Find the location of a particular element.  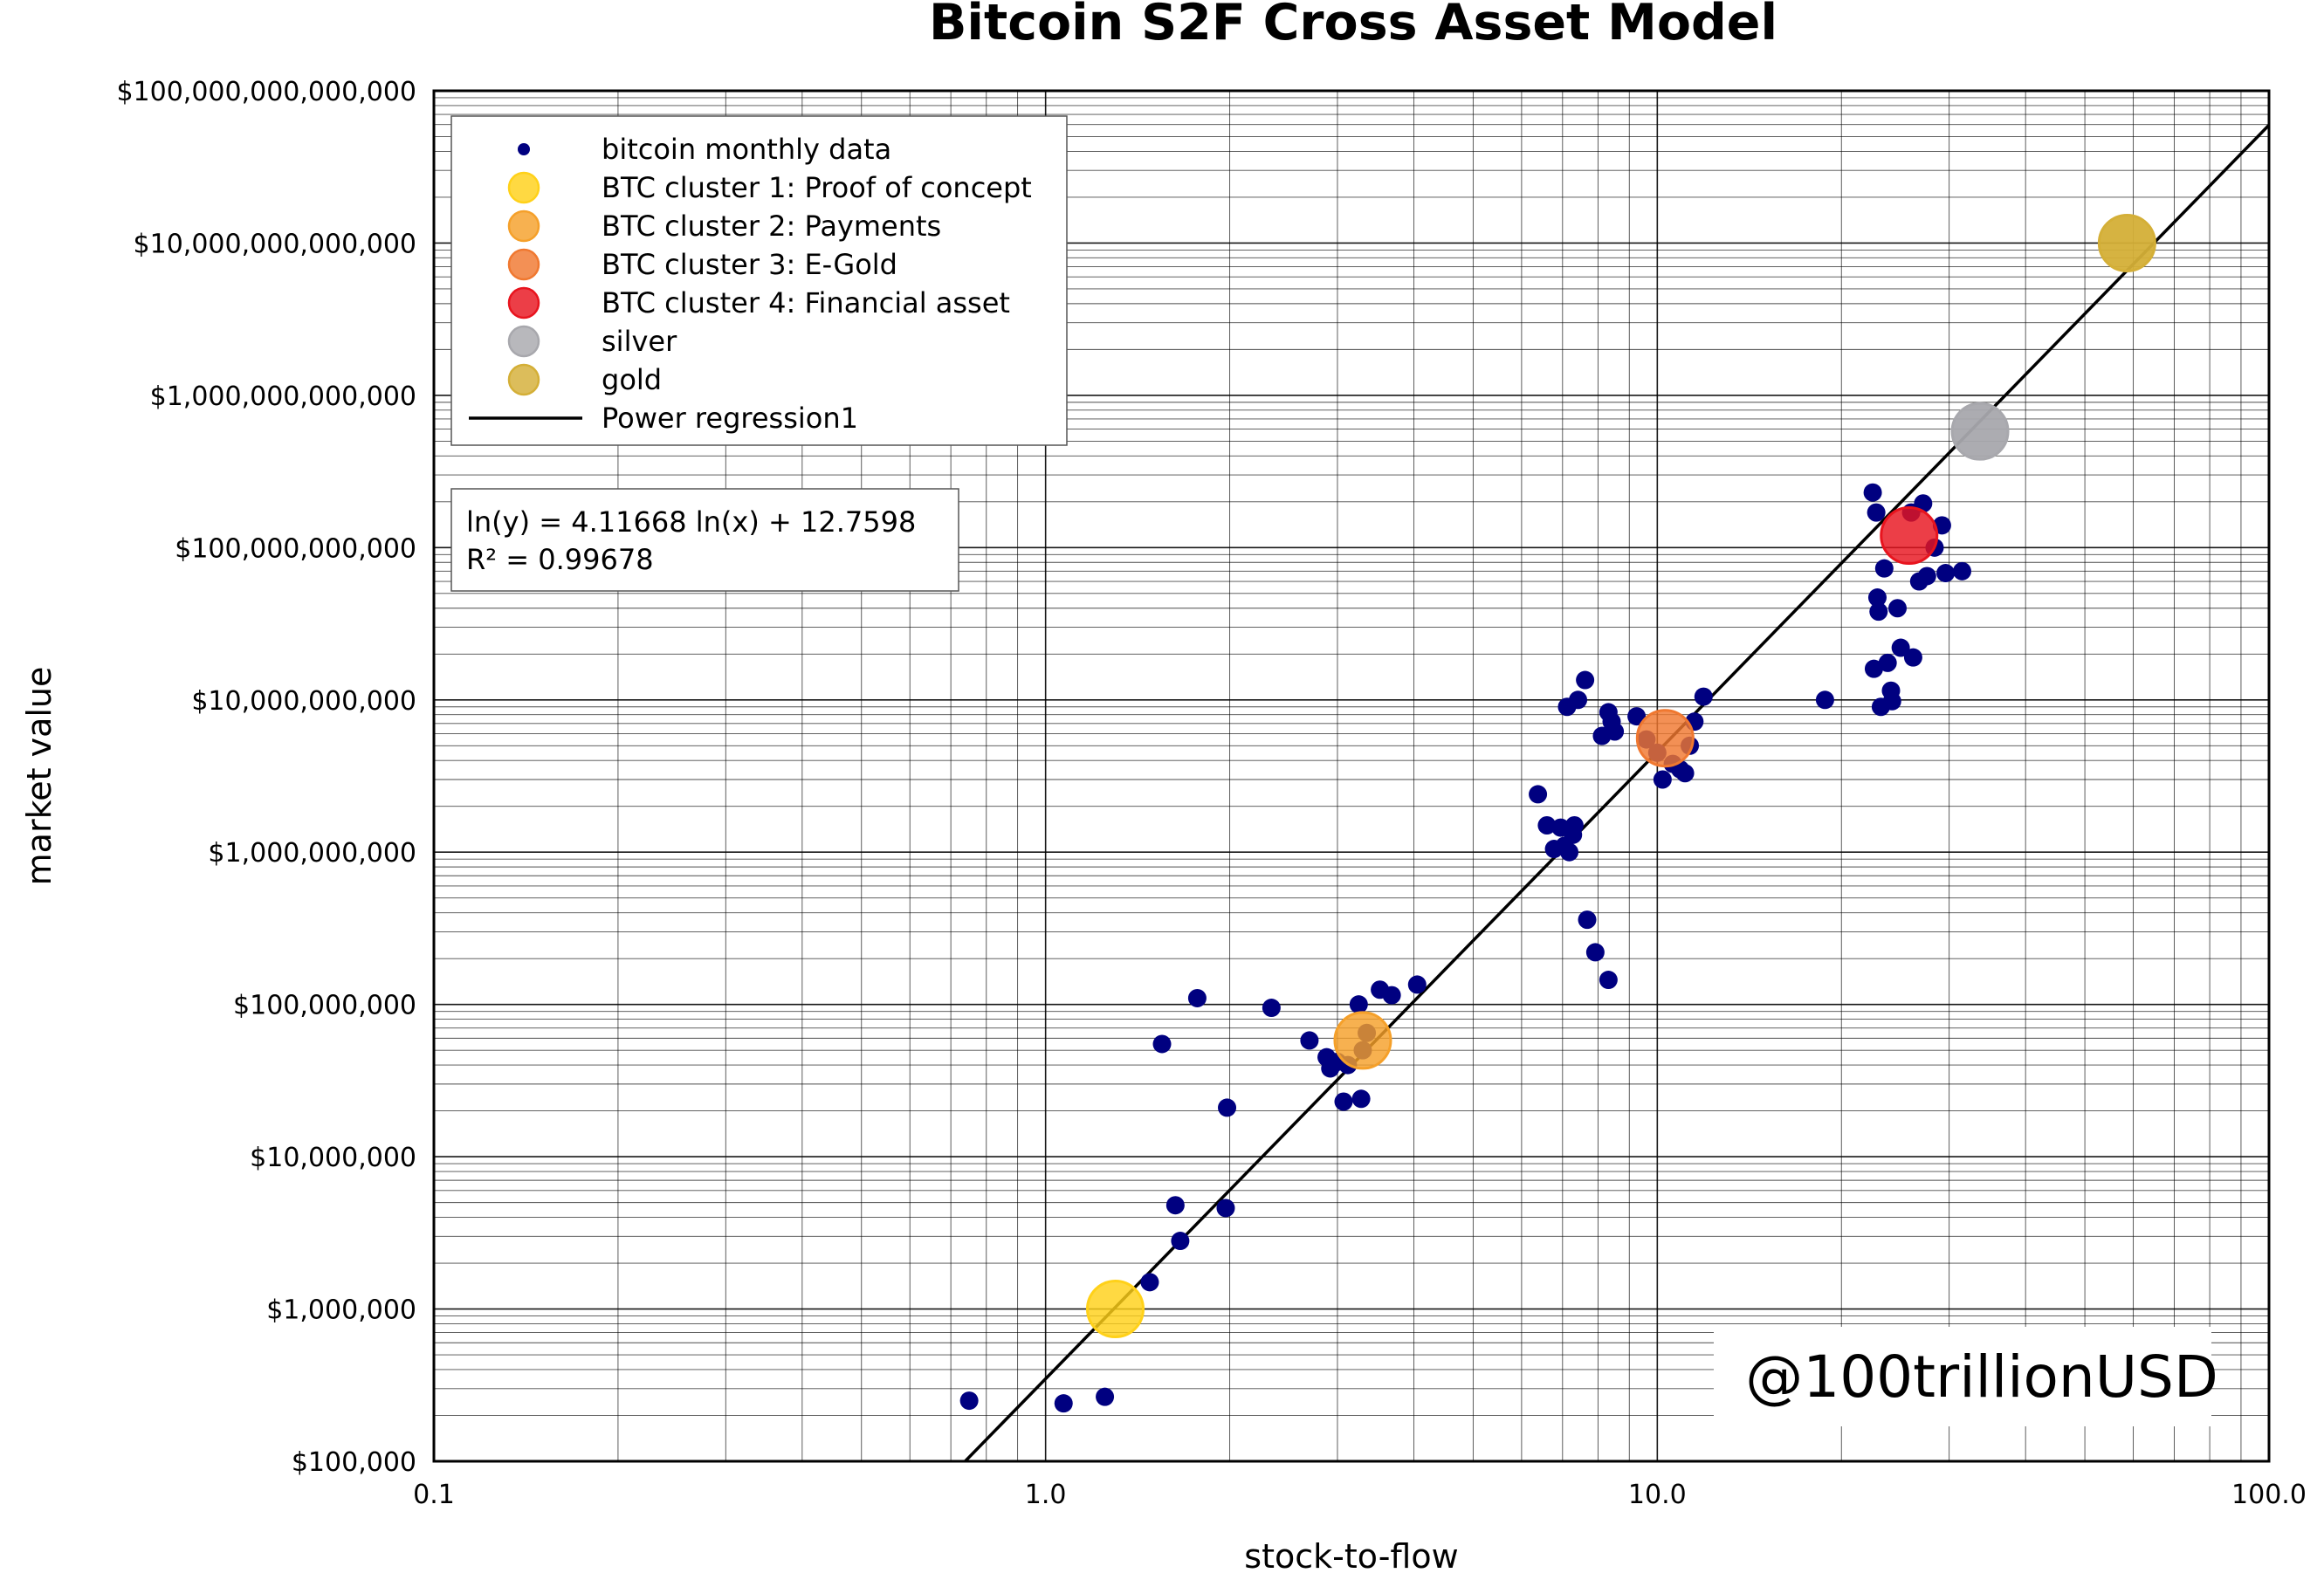

y-tick-label: $100,000,000 is located at coordinates (325, 1006).